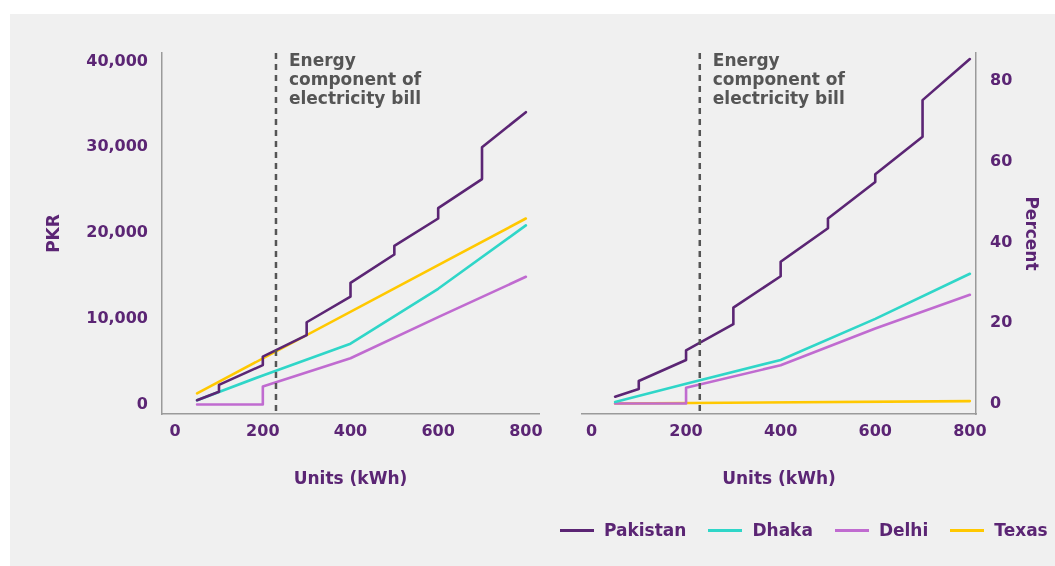 The image size is (1055, 566). Describe the element at coordinates (1001, 80) in the screenshot. I see `y2-tick-label: 80` at that location.